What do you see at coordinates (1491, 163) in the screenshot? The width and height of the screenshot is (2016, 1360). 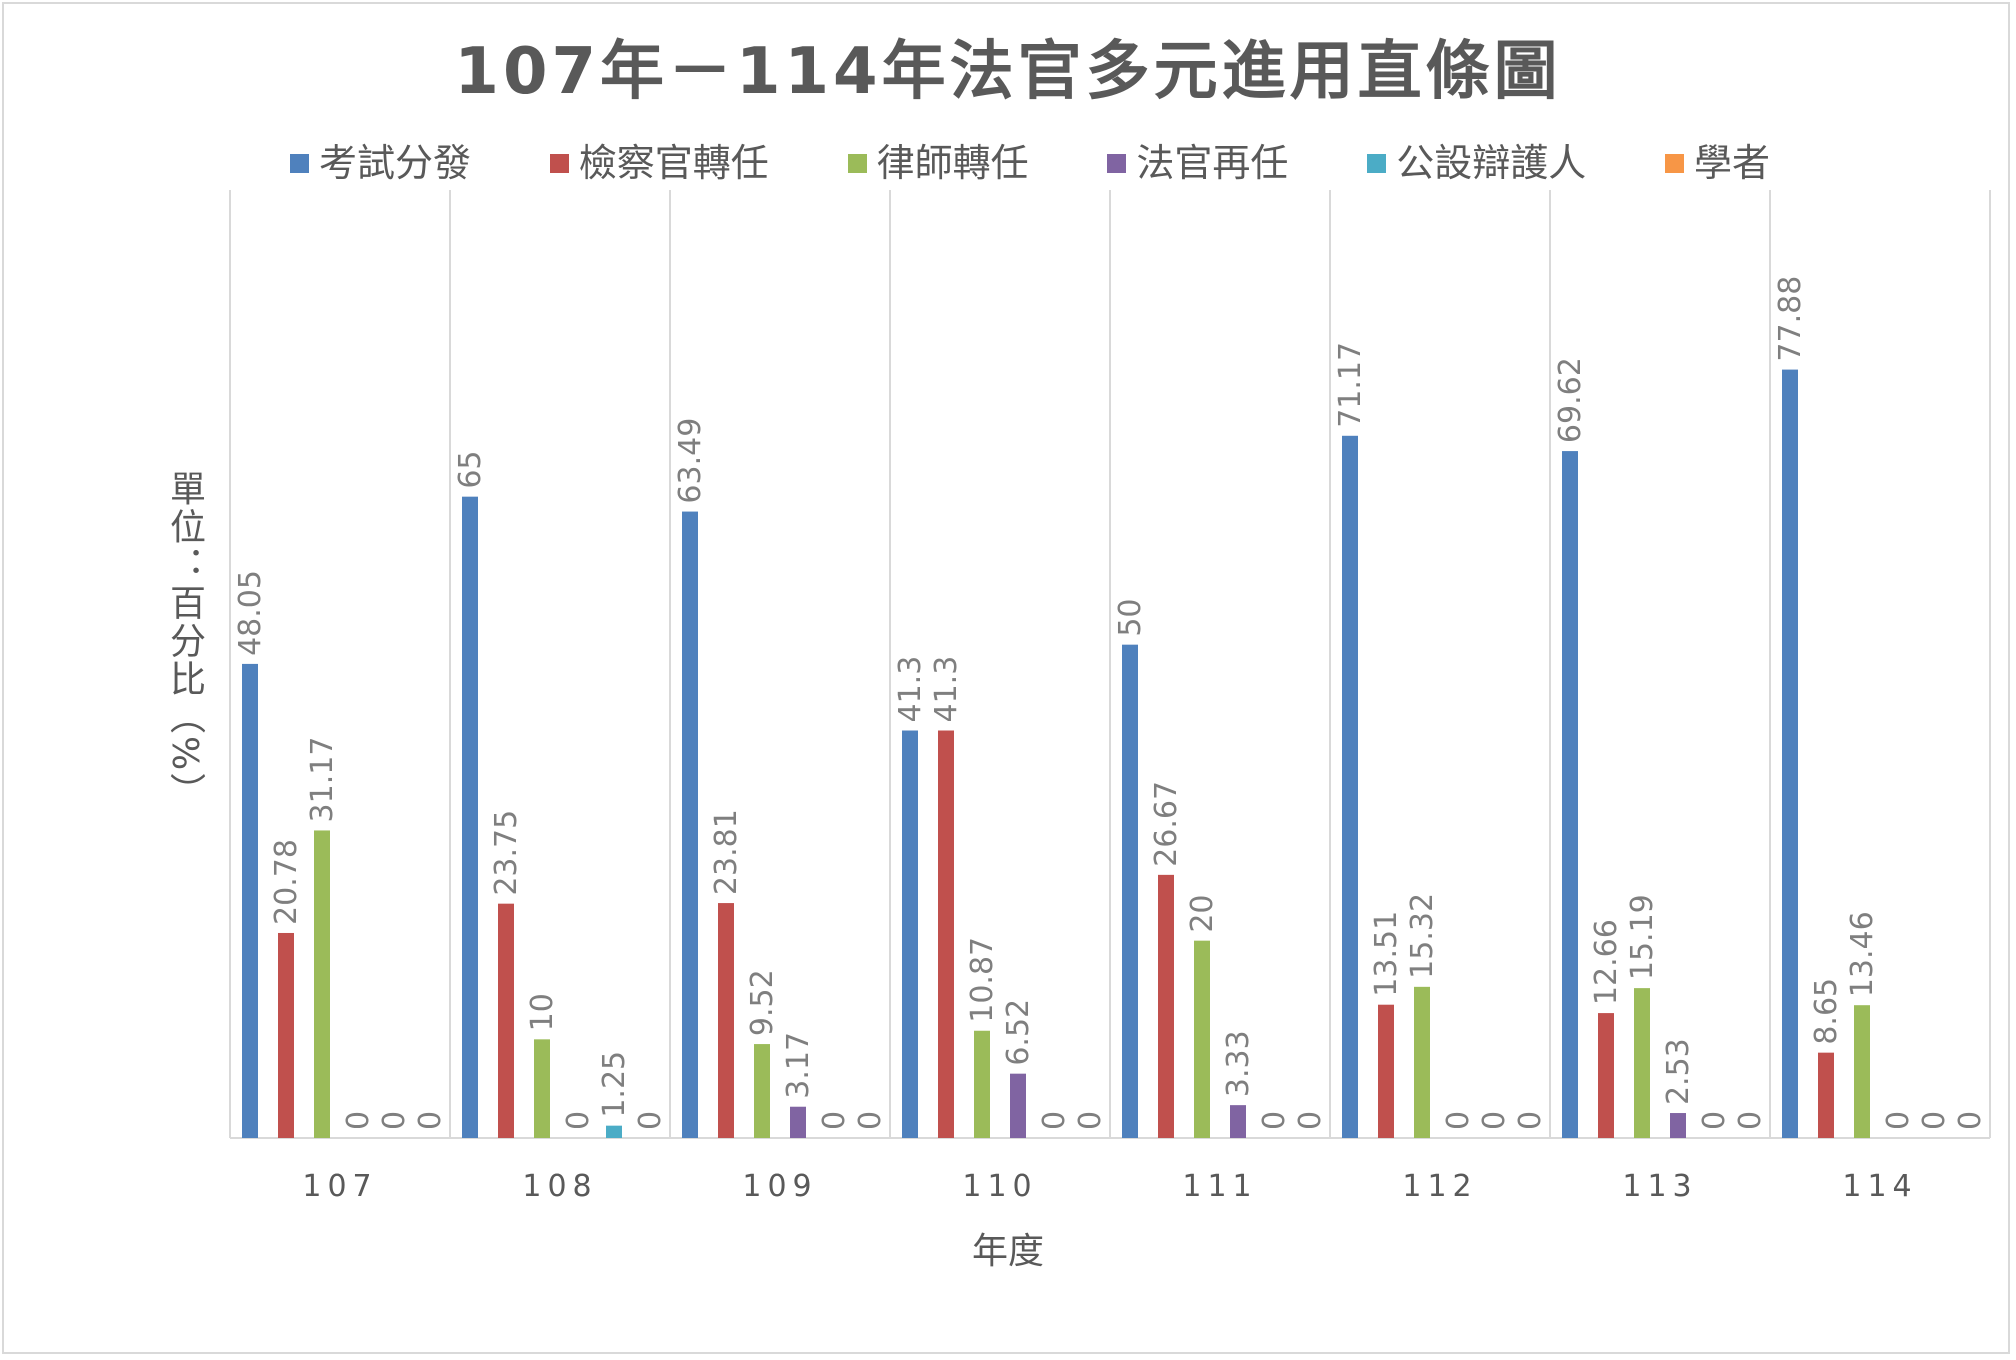 I see `legend-label: 公設辯護人` at bounding box center [1491, 163].